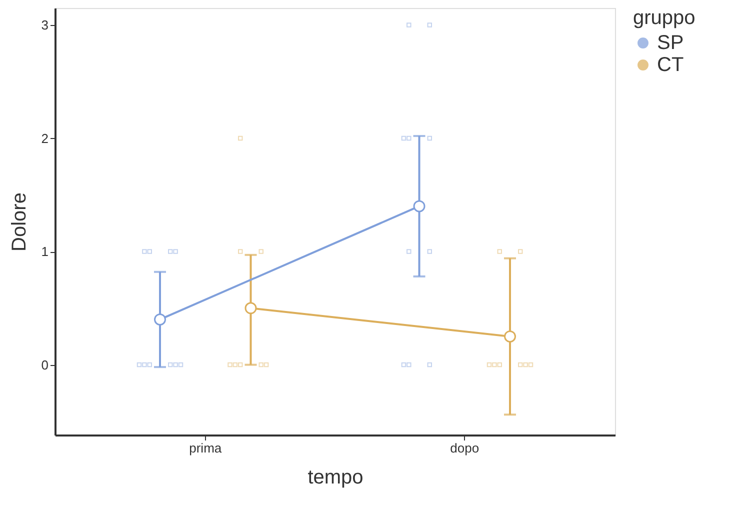  Describe the element at coordinates (670, 65) in the screenshot. I see `legend-label: CT` at that location.